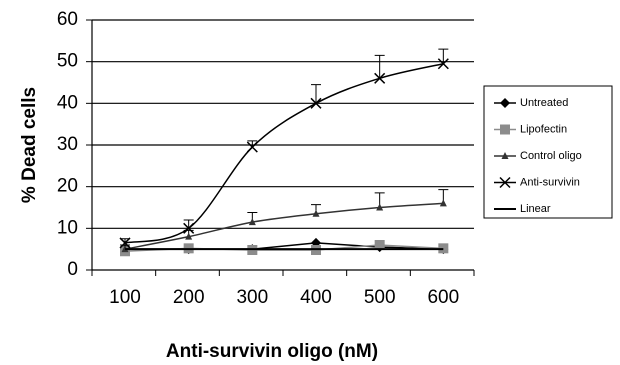 Image resolution: width=620 pixels, height=365 pixels. What do you see at coordinates (272, 351) in the screenshot?
I see `x-axis-title: Anti-survivin oligo (nM)` at bounding box center [272, 351].